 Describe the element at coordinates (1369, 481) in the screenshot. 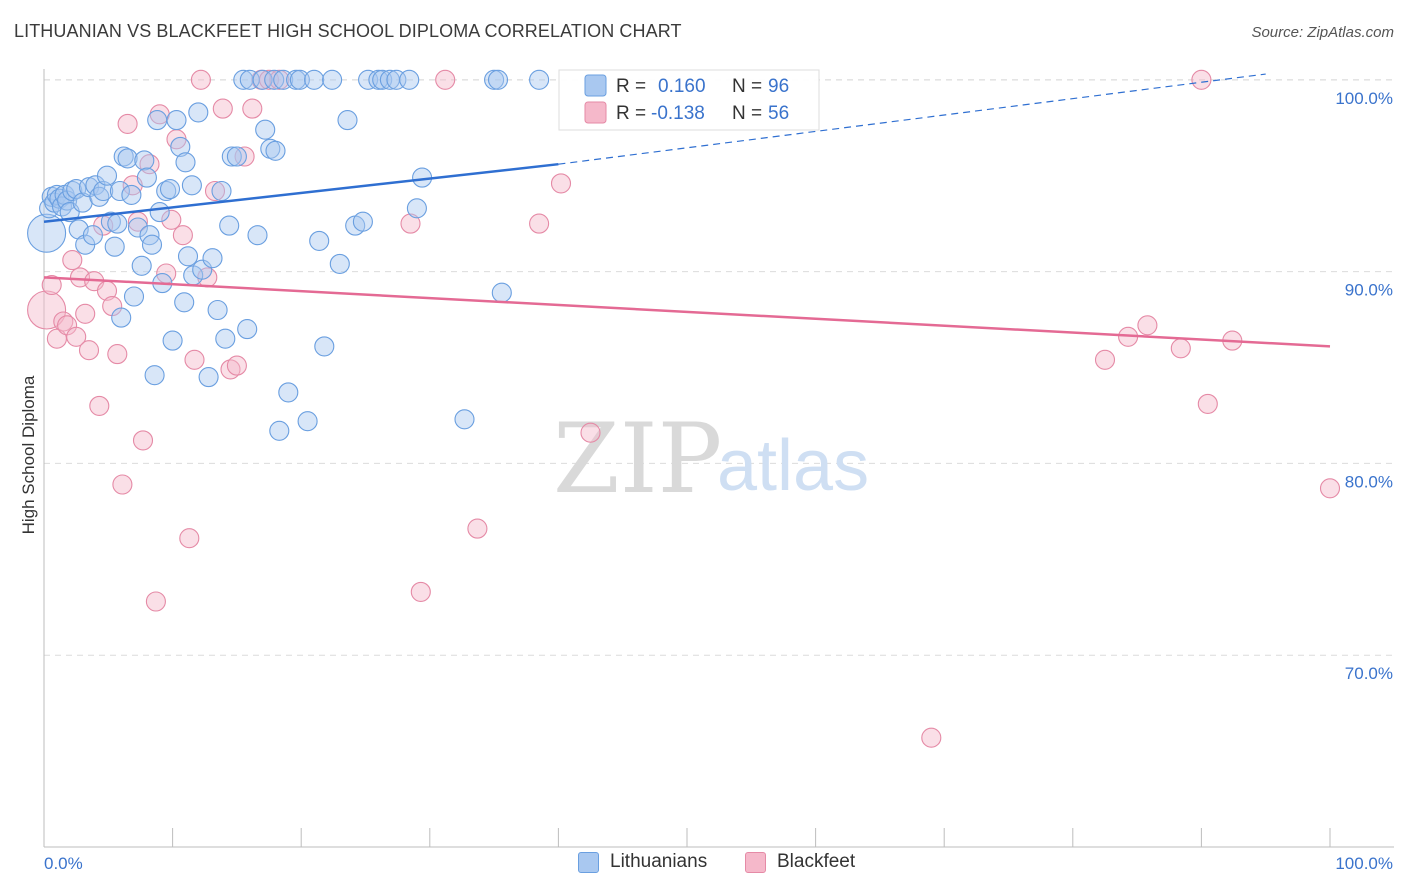

I see `y-tick-label: 80.0%` at that location.